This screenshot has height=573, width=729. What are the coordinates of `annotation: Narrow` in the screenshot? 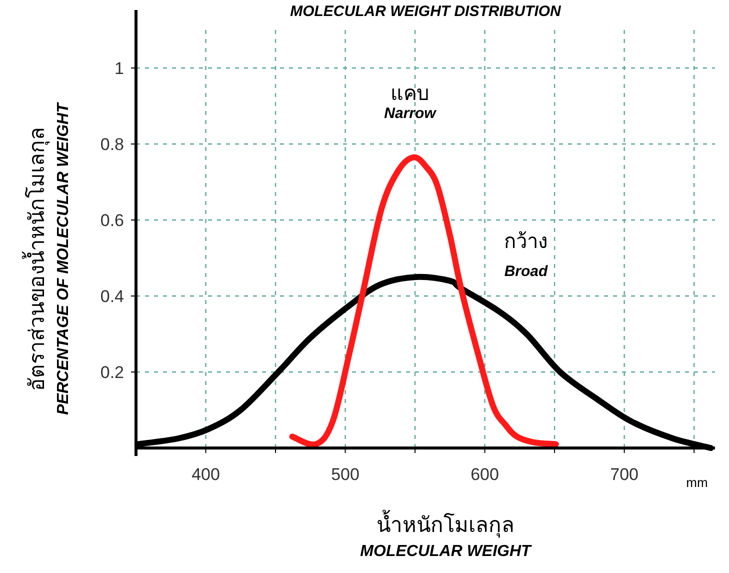 It's located at (411, 113).